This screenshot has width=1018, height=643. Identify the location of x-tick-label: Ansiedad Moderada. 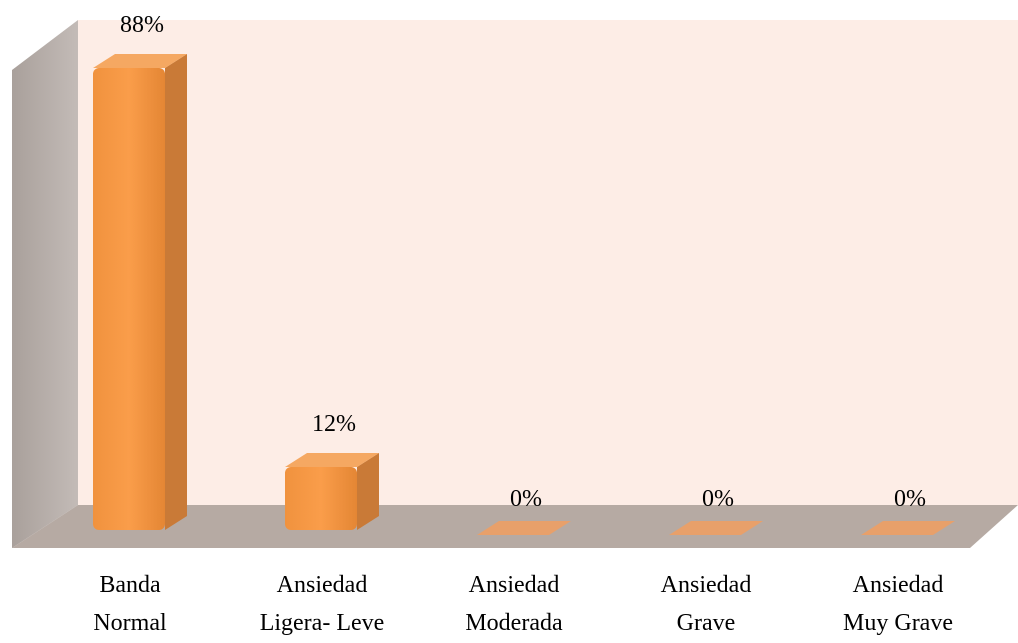
(514, 604).